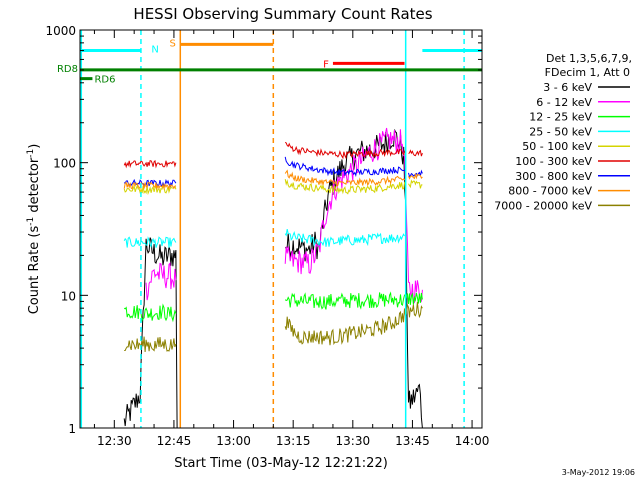 This screenshot has width=640, height=480. What do you see at coordinates (64, 164) in the screenshot?
I see `y-tick-label: 100` at bounding box center [64, 164].